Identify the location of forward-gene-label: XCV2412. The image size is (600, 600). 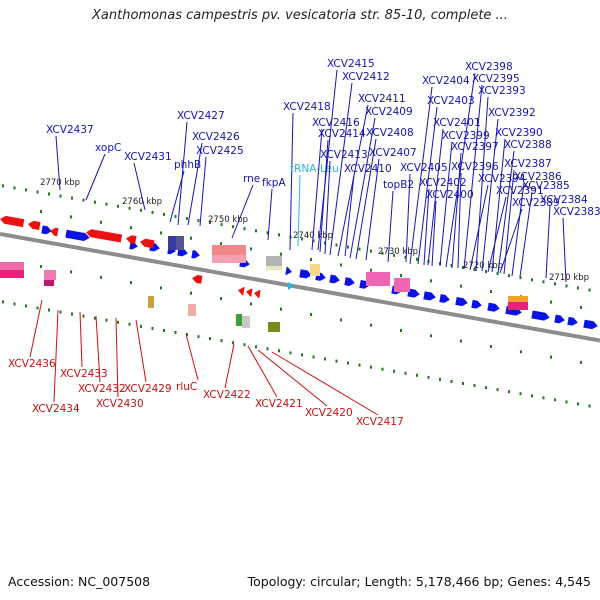
(366, 77).